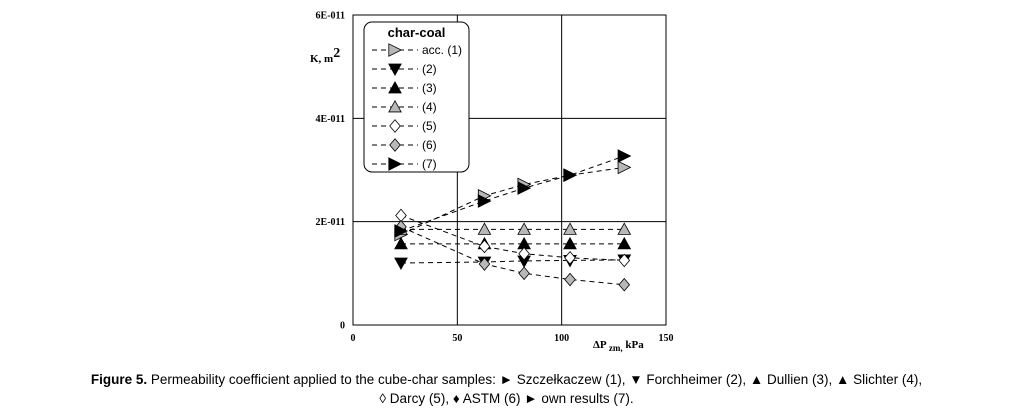 This screenshot has height=415, width=1013. I want to click on legend-title: char-coal, so click(417, 32).